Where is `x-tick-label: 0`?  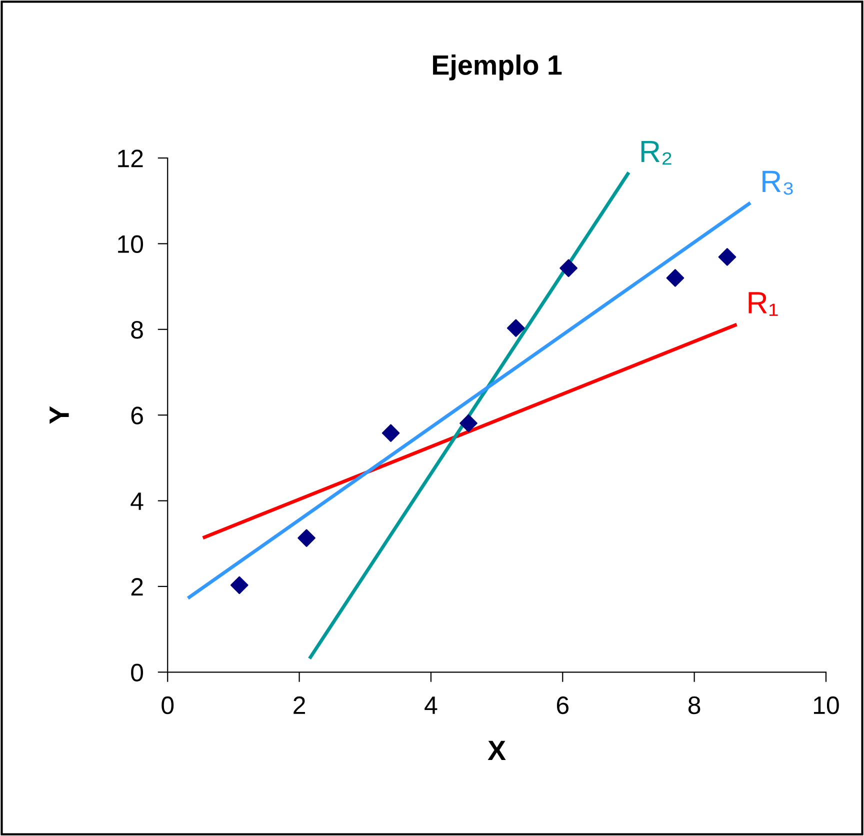 x-tick-label: 0 is located at coordinates (168, 705).